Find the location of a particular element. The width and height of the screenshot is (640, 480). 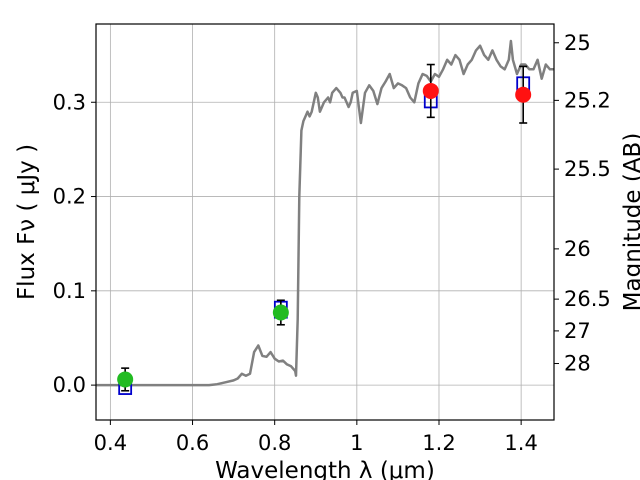

y-tick-label: 0.3 is located at coordinates (69, 102).